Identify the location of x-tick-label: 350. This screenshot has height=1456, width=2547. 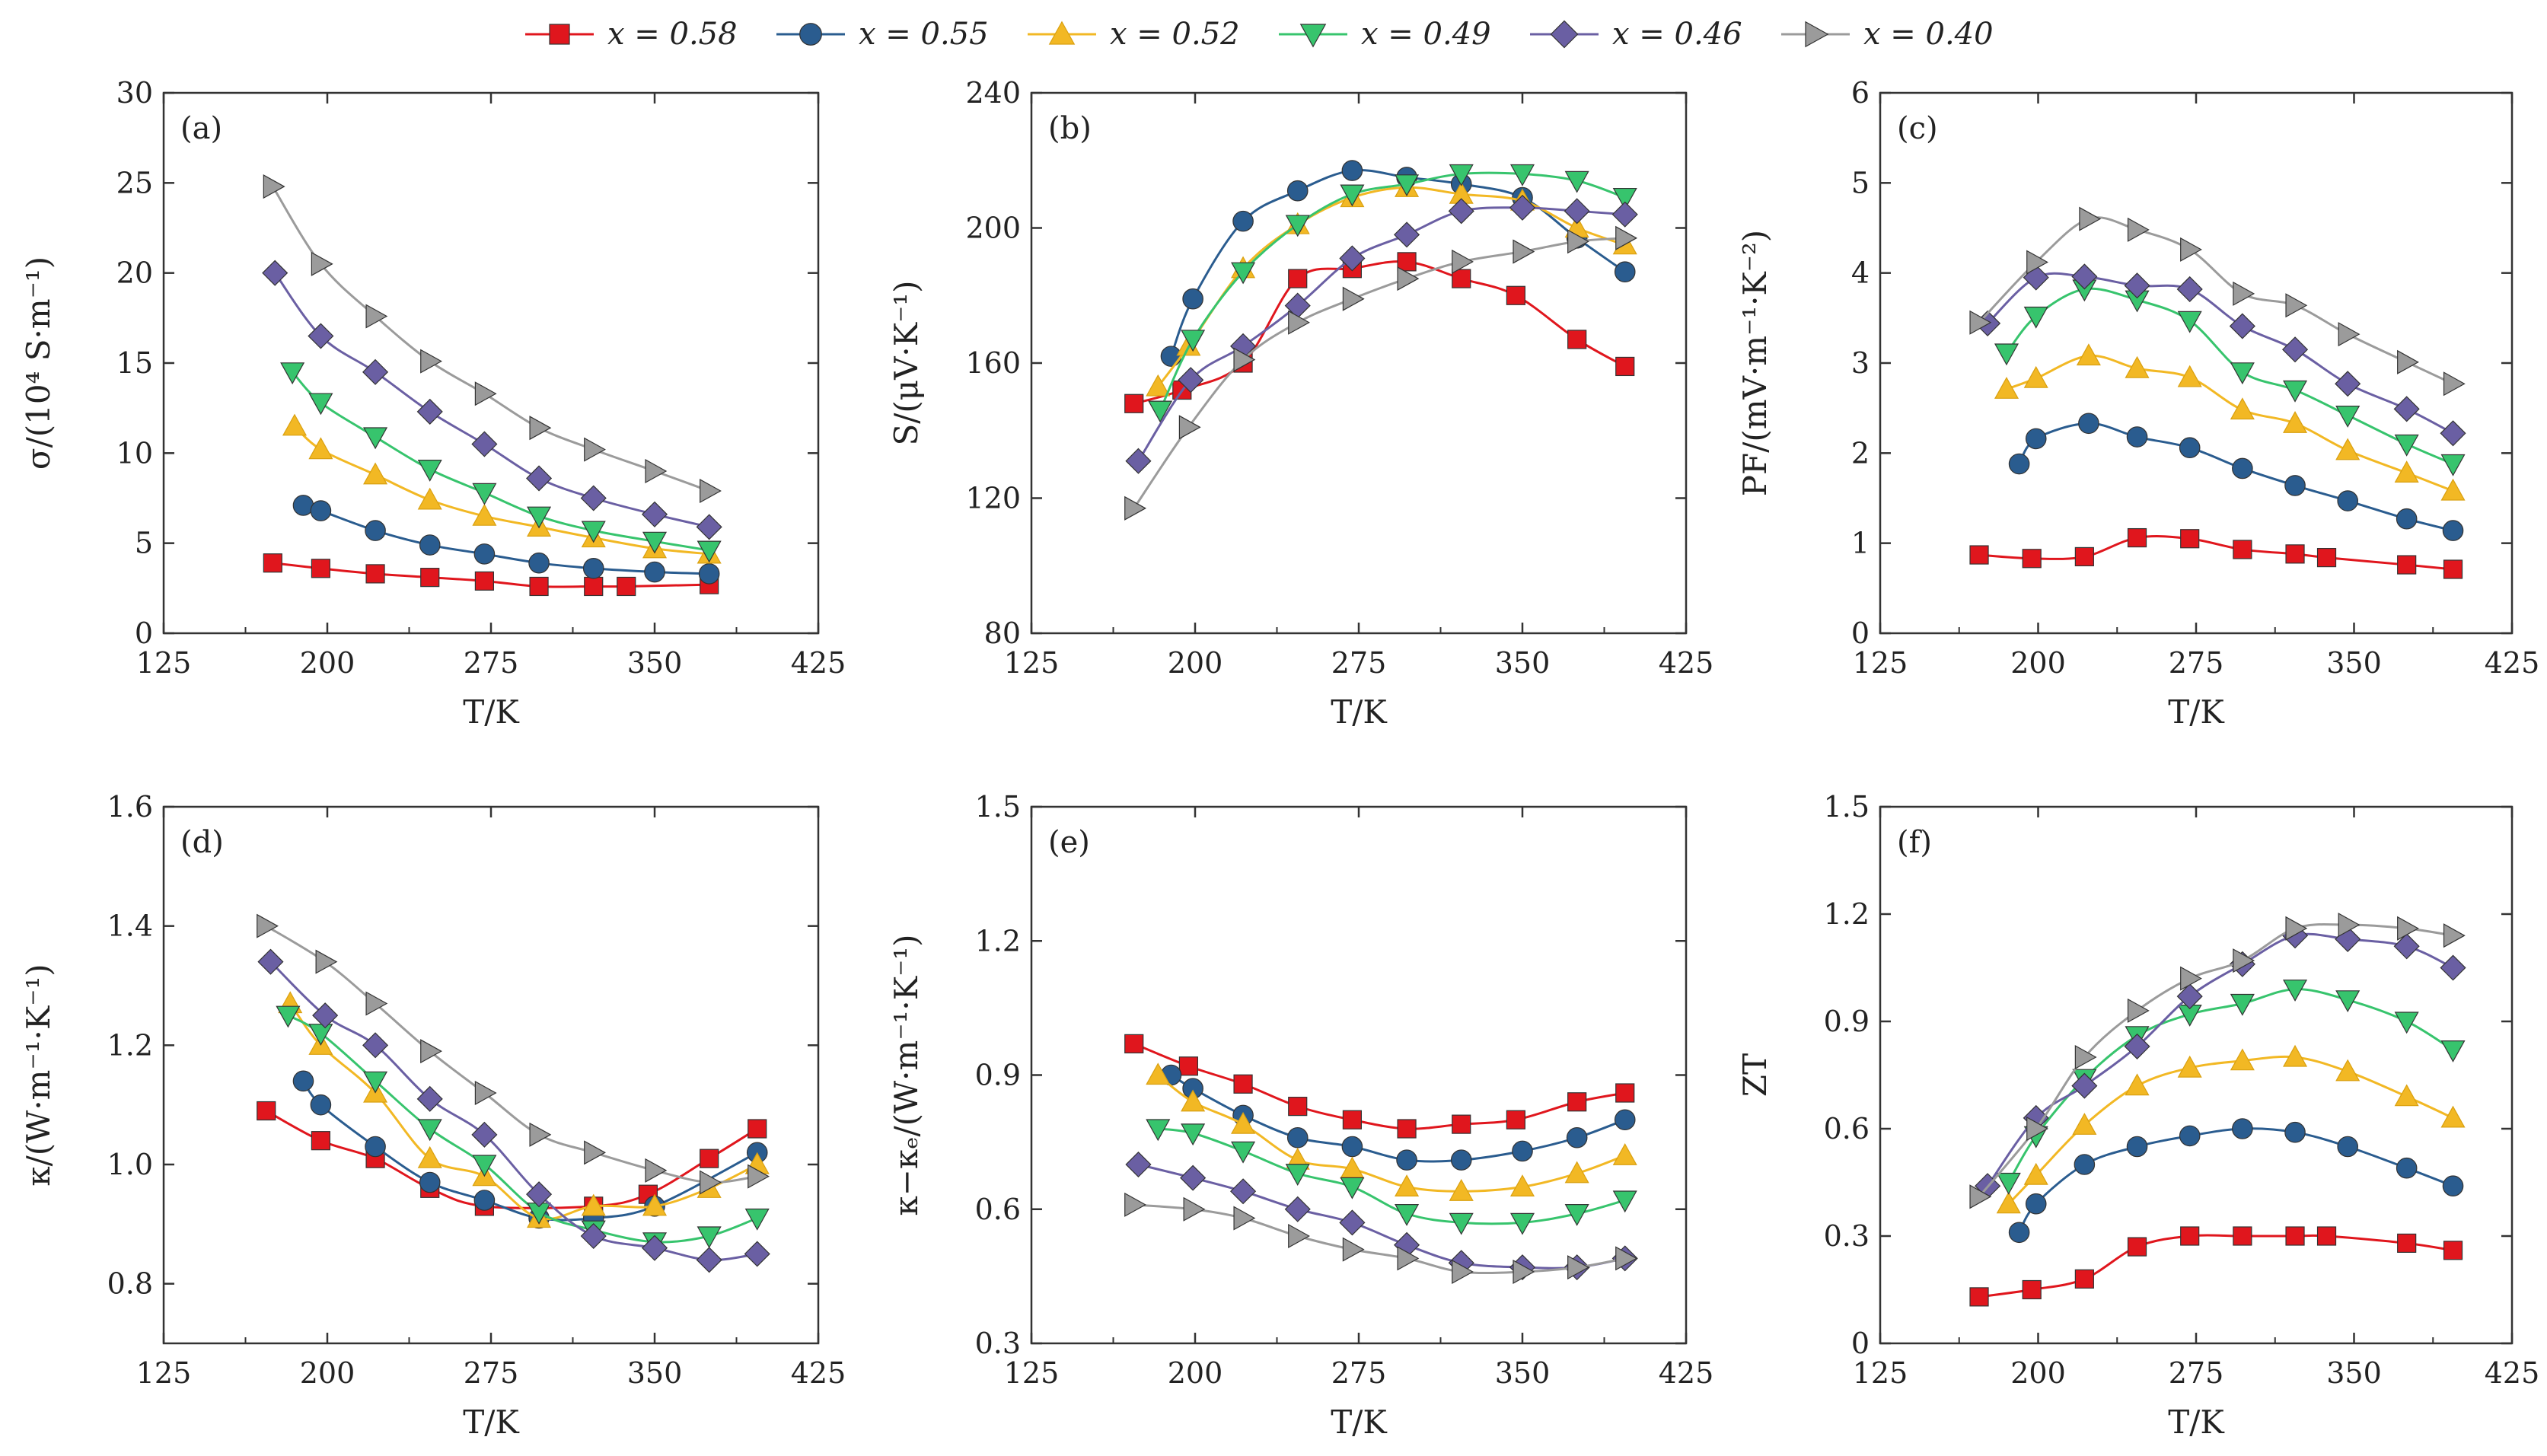
(1523, 663).